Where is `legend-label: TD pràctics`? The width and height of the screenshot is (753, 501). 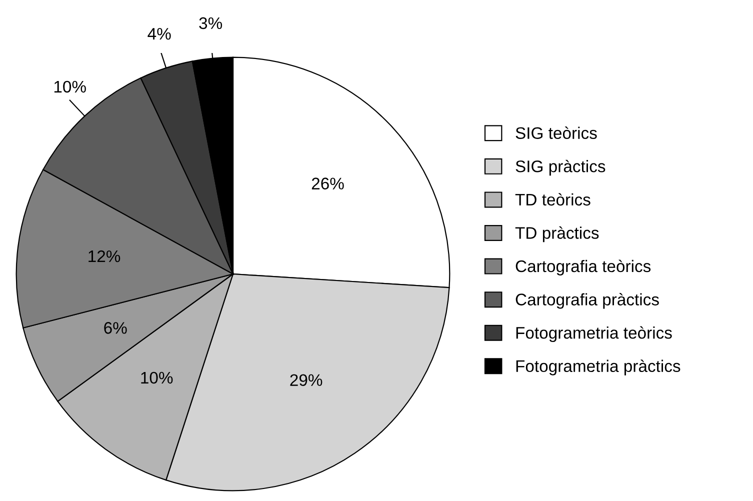
legend-label: TD pràctics is located at coordinates (557, 234).